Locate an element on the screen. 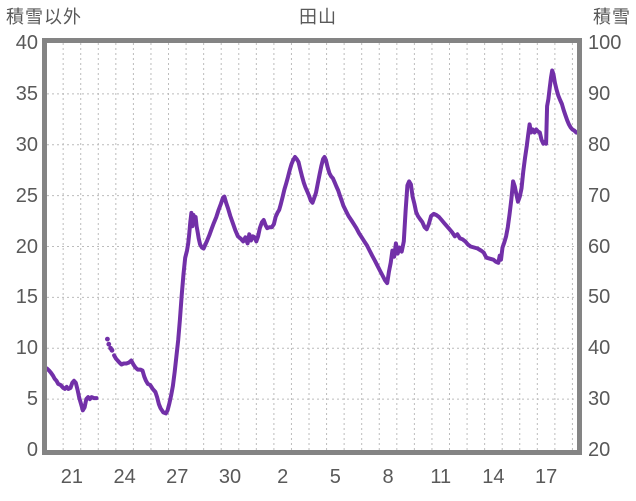 The height and width of the screenshot is (501, 636). x-axis-tick-label: 27 is located at coordinates (177, 477).